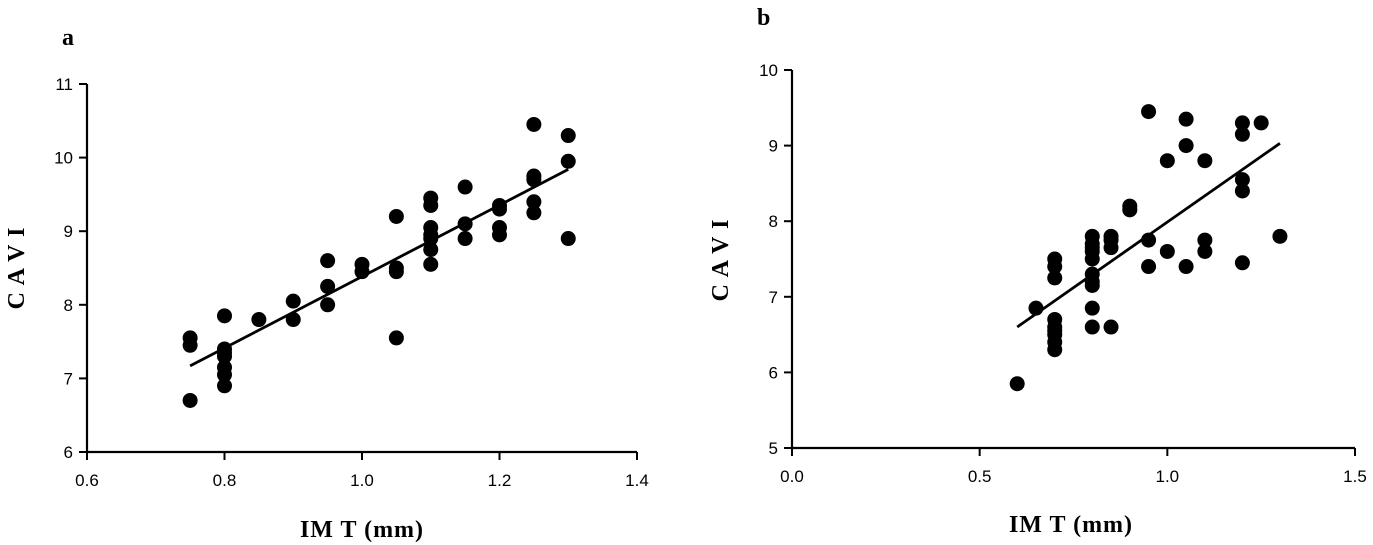 This screenshot has width=1373, height=545. I want to click on panel-a-fit, so click(379, 268).